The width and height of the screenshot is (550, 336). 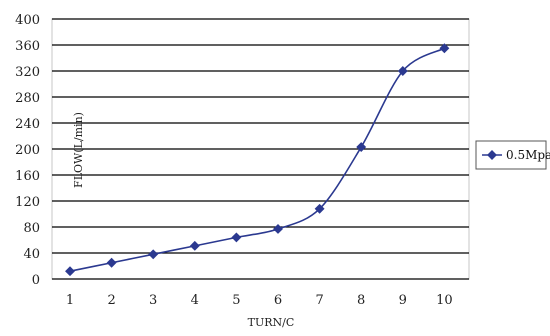 What do you see at coordinates (153, 300) in the screenshot?
I see `x-tick-label: 3` at bounding box center [153, 300].